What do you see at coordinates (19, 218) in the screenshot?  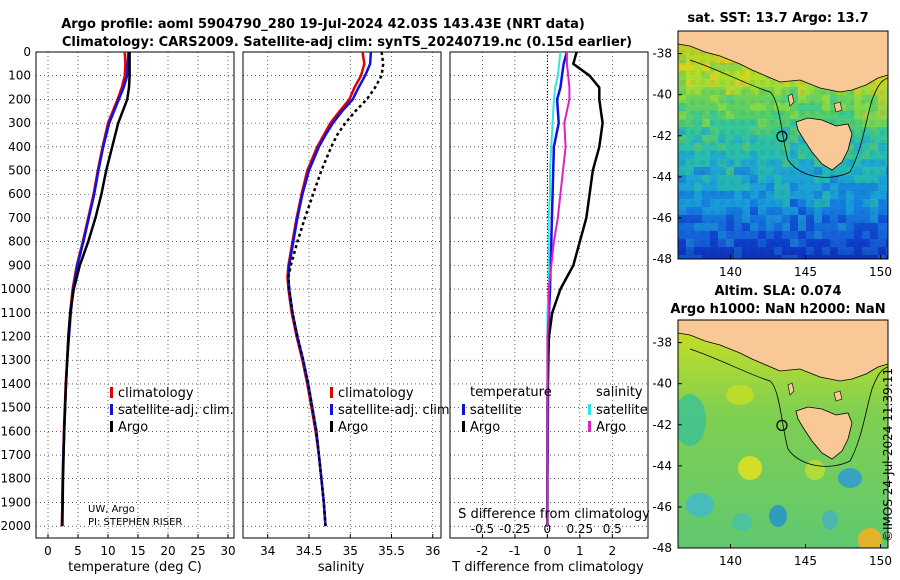 I see `depth-tick-label: 700` at bounding box center [19, 218].